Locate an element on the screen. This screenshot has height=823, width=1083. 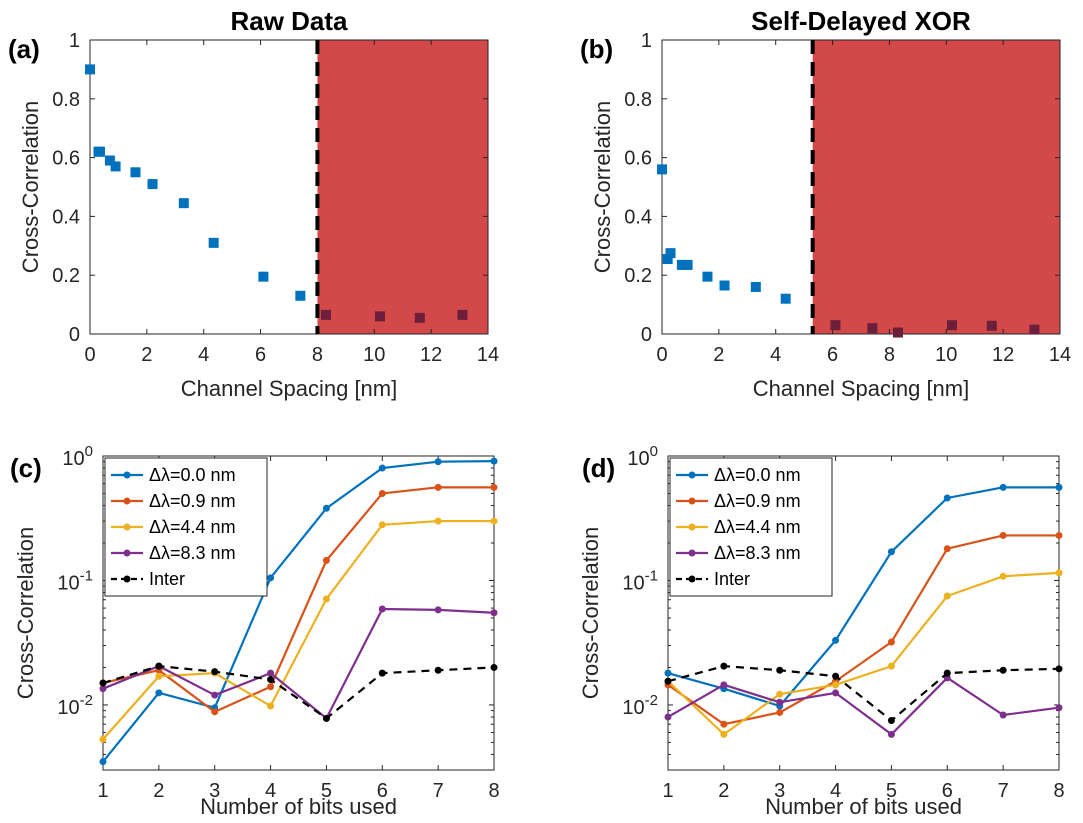
y-tick-label: 10-1 is located at coordinates (75, 580).